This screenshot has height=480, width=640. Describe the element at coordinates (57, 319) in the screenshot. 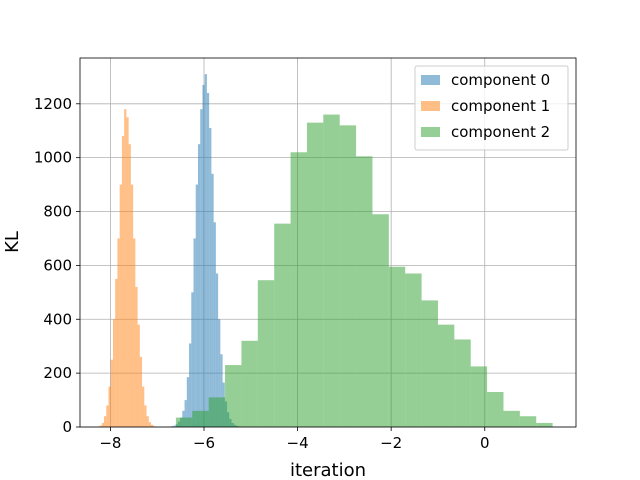

I see `y-tick-label: 400` at that location.